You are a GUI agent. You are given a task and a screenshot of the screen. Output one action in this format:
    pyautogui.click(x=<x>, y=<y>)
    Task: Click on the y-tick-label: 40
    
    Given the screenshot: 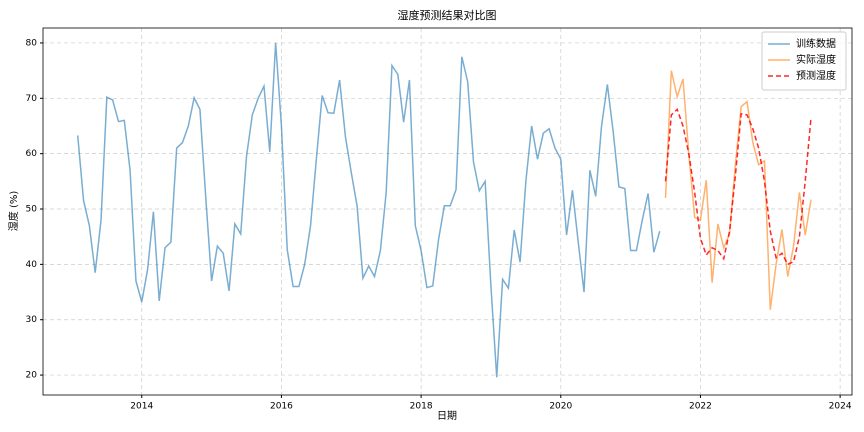 What is the action you would take?
    pyautogui.click(x=32, y=265)
    